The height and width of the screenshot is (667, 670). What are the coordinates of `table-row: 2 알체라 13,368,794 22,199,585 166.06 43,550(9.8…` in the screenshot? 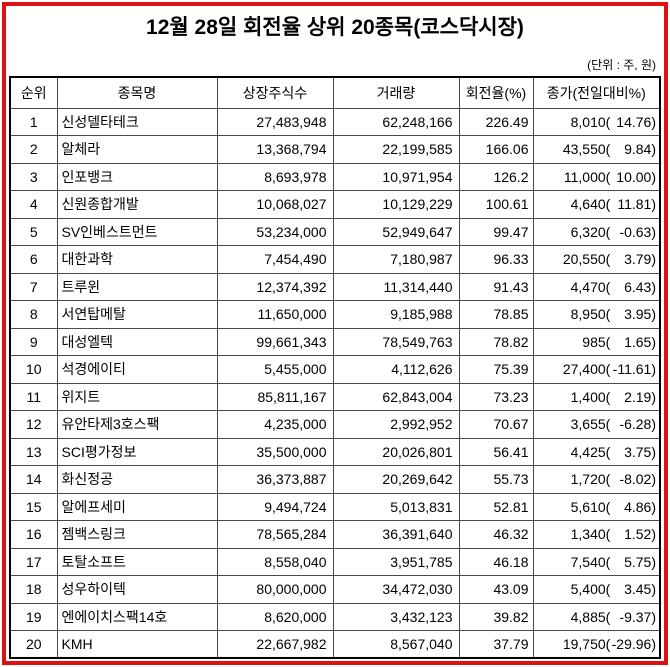 It's located at (335, 149).